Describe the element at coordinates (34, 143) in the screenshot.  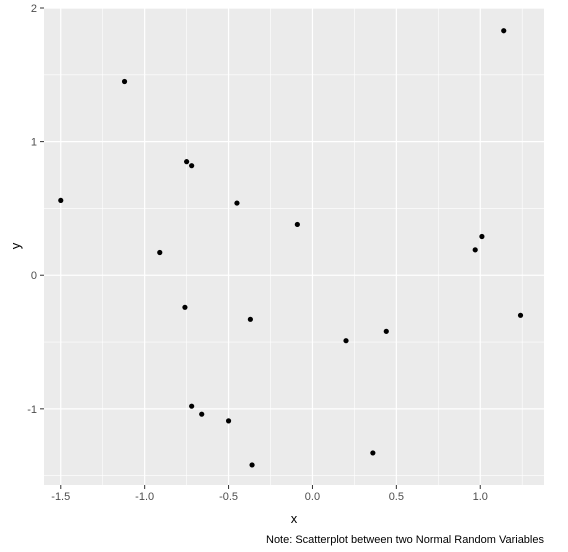
I see `y-tick-label: 1` at that location.